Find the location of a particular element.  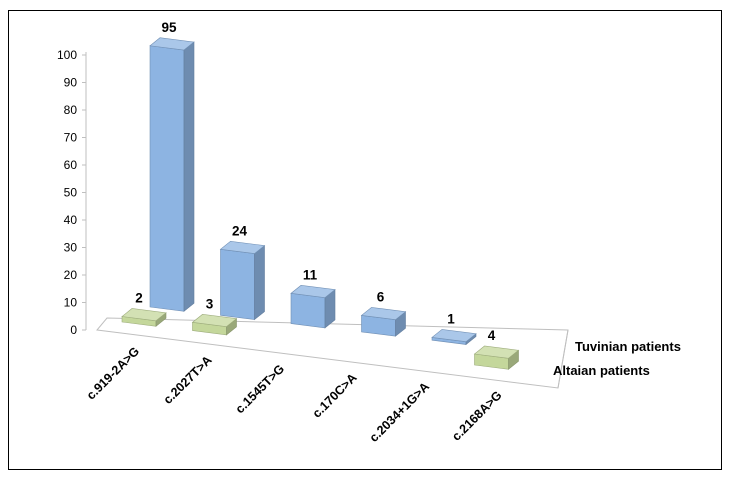

bar-tuvinian-patients-2-top is located at coordinates (242, 247).